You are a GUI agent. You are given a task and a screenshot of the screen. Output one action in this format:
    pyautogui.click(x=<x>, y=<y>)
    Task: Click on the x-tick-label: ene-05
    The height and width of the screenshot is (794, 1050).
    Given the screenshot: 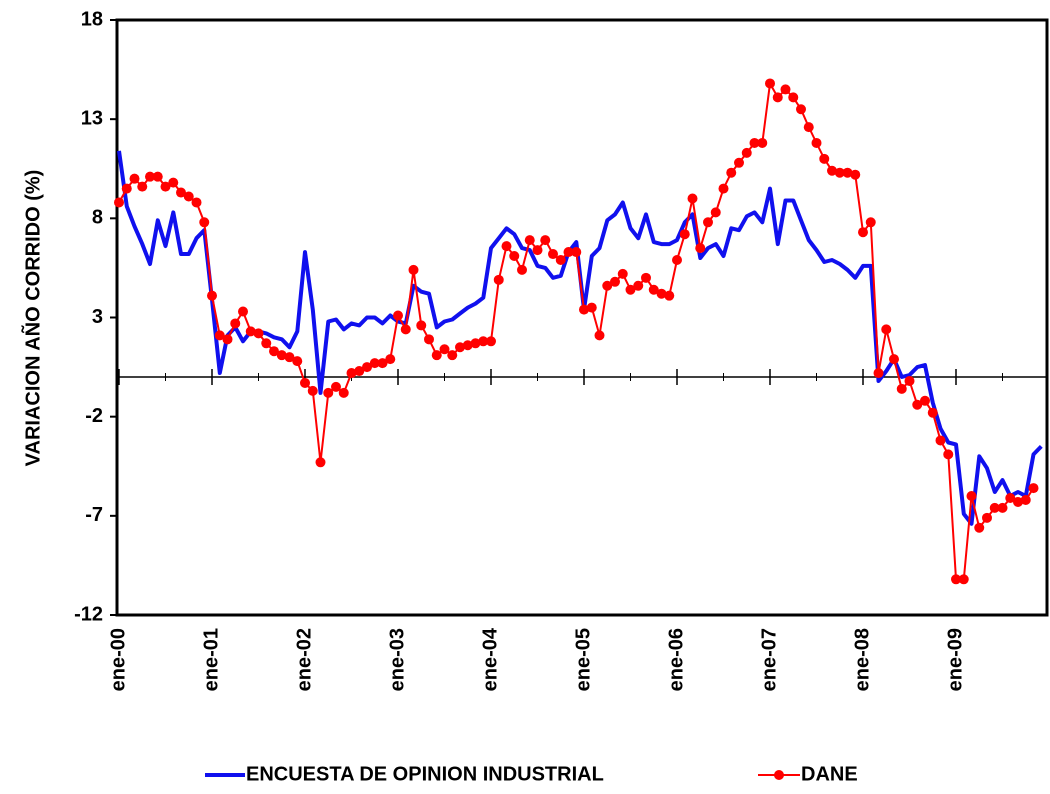 What is the action you would take?
    pyautogui.click(x=583, y=659)
    